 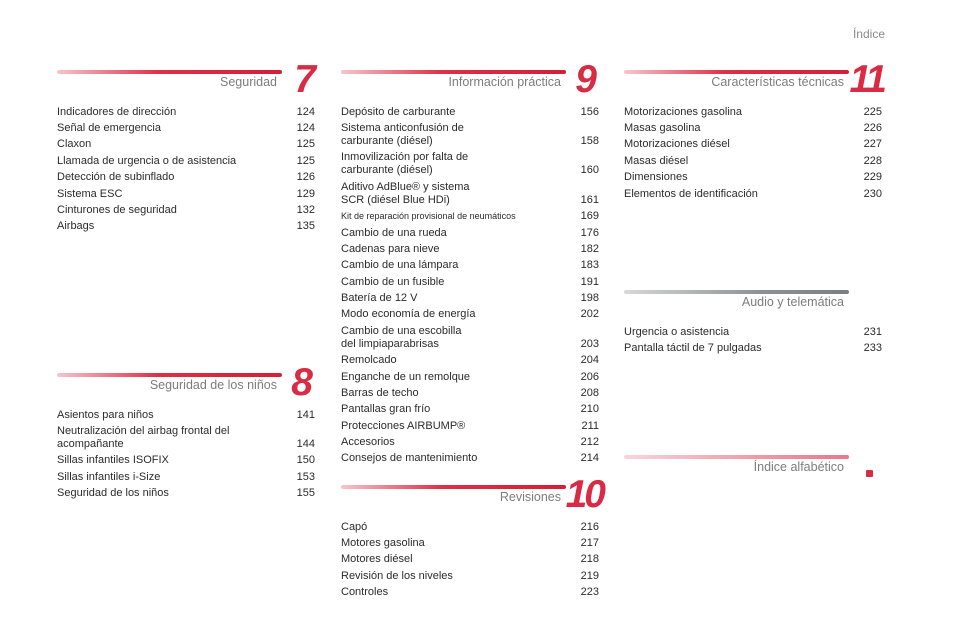 What do you see at coordinates (753, 112) in the screenshot?
I see `toc-entry: Motorizaciones gasolina 225` at bounding box center [753, 112].